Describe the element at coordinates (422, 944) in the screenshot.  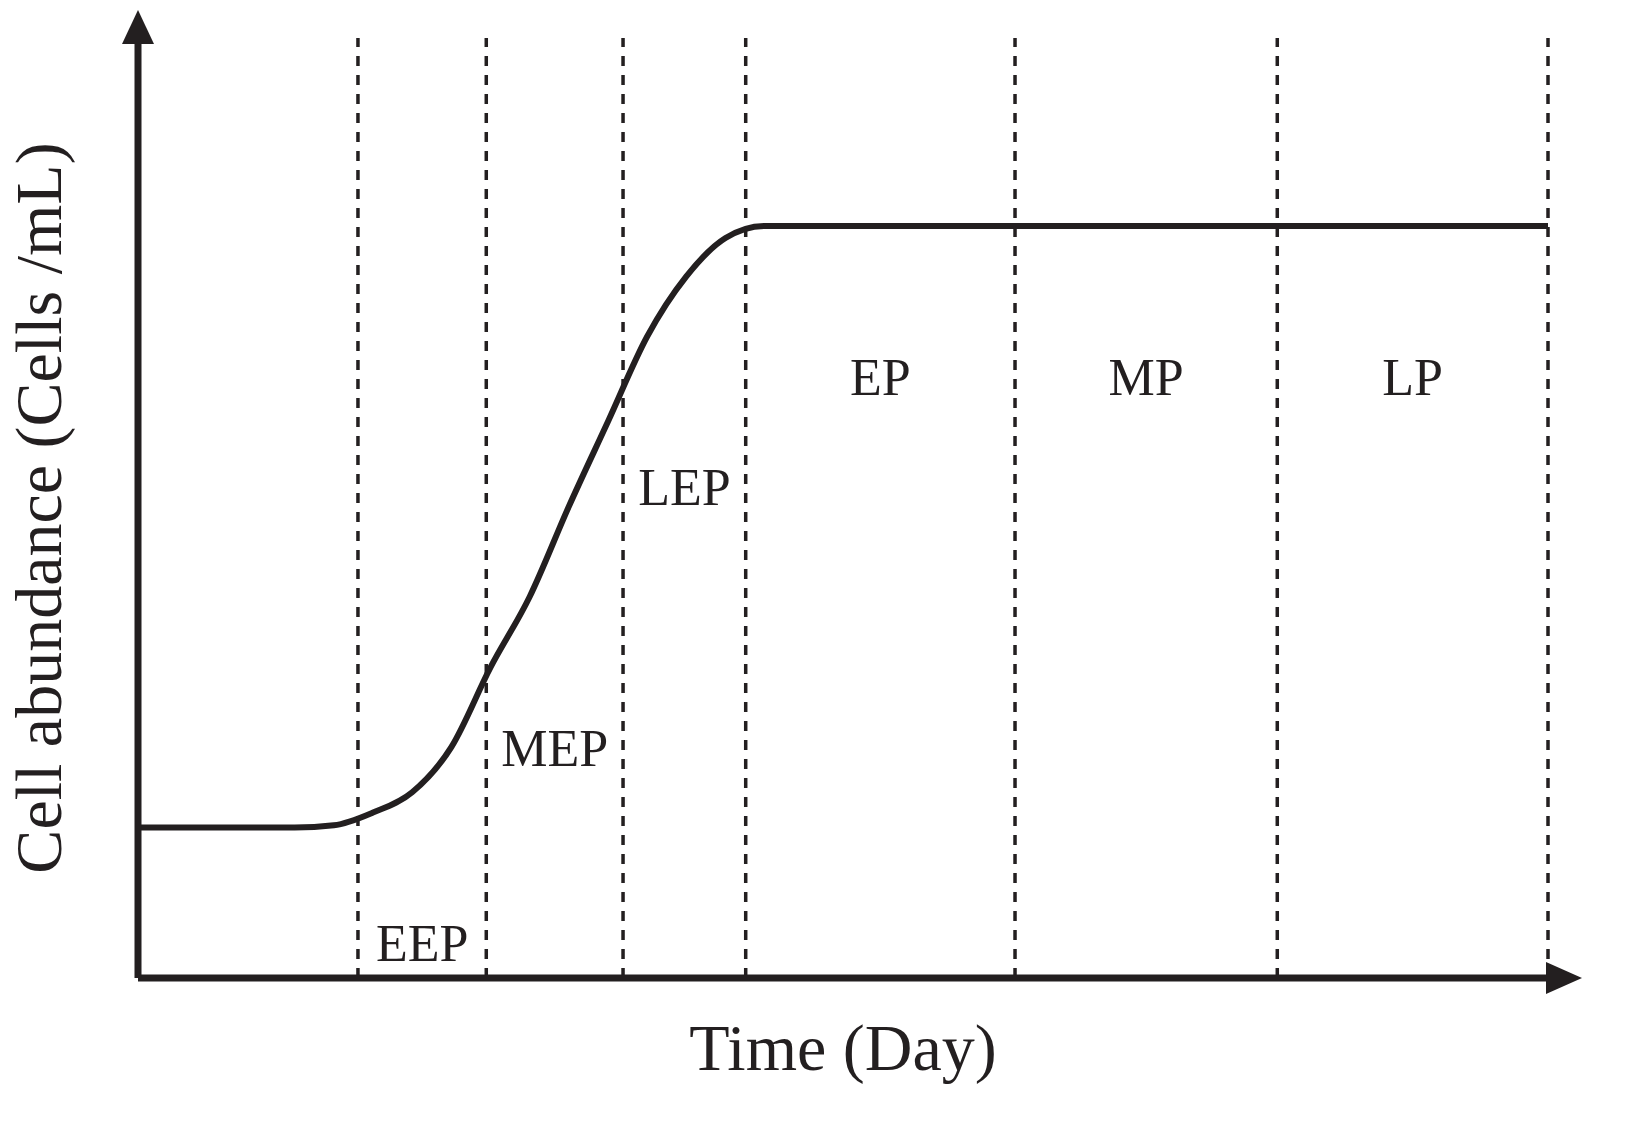
I see `annotation: EEP` at that location.